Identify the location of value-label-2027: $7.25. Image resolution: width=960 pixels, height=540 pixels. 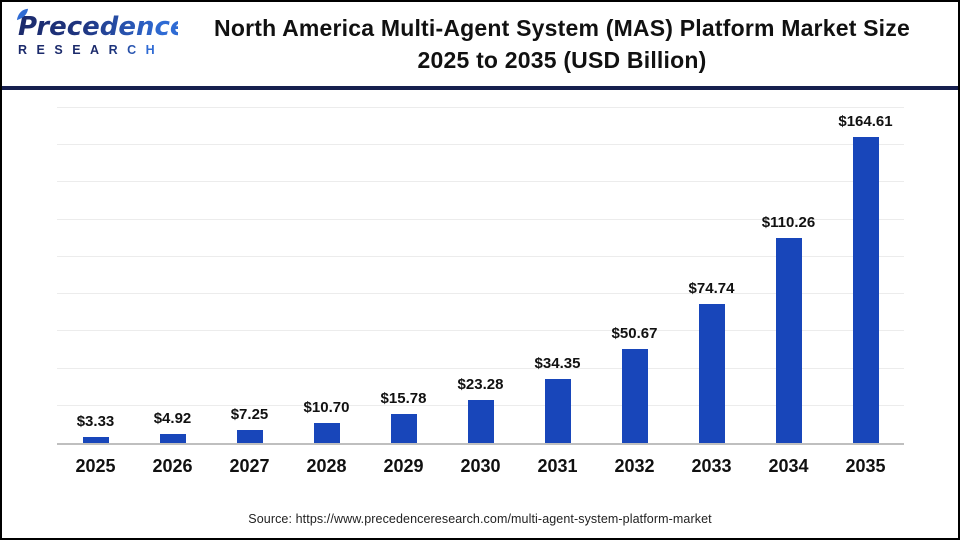
(249, 414).